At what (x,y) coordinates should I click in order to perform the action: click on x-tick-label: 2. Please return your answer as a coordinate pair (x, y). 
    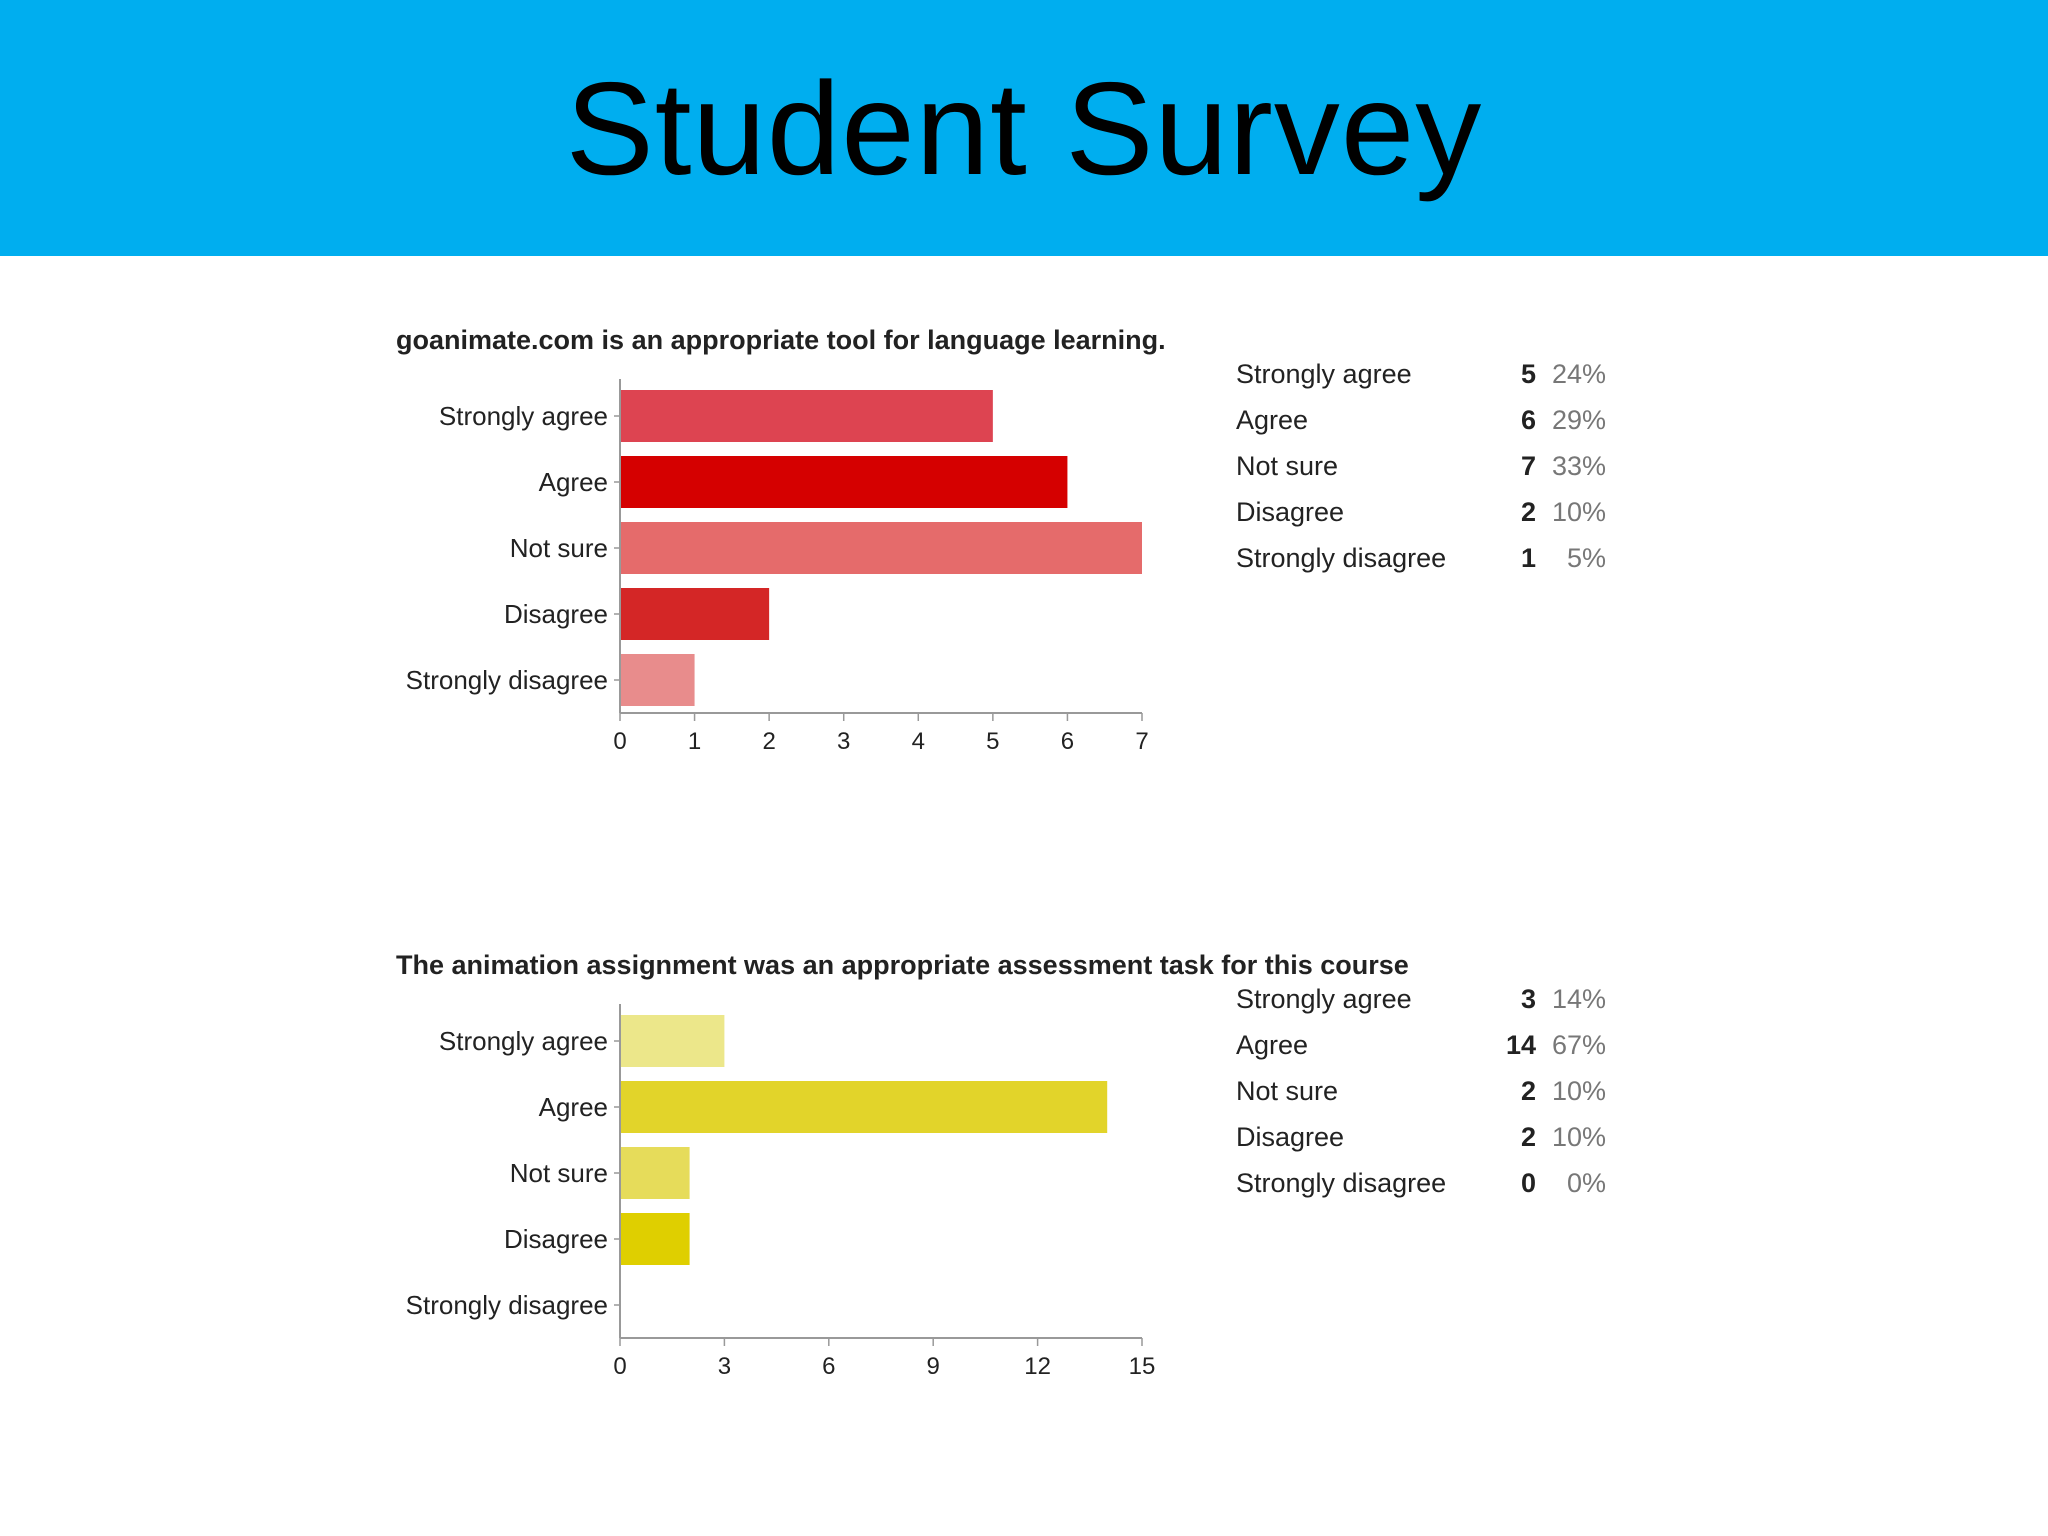
    Looking at the image, I should click on (768, 741).